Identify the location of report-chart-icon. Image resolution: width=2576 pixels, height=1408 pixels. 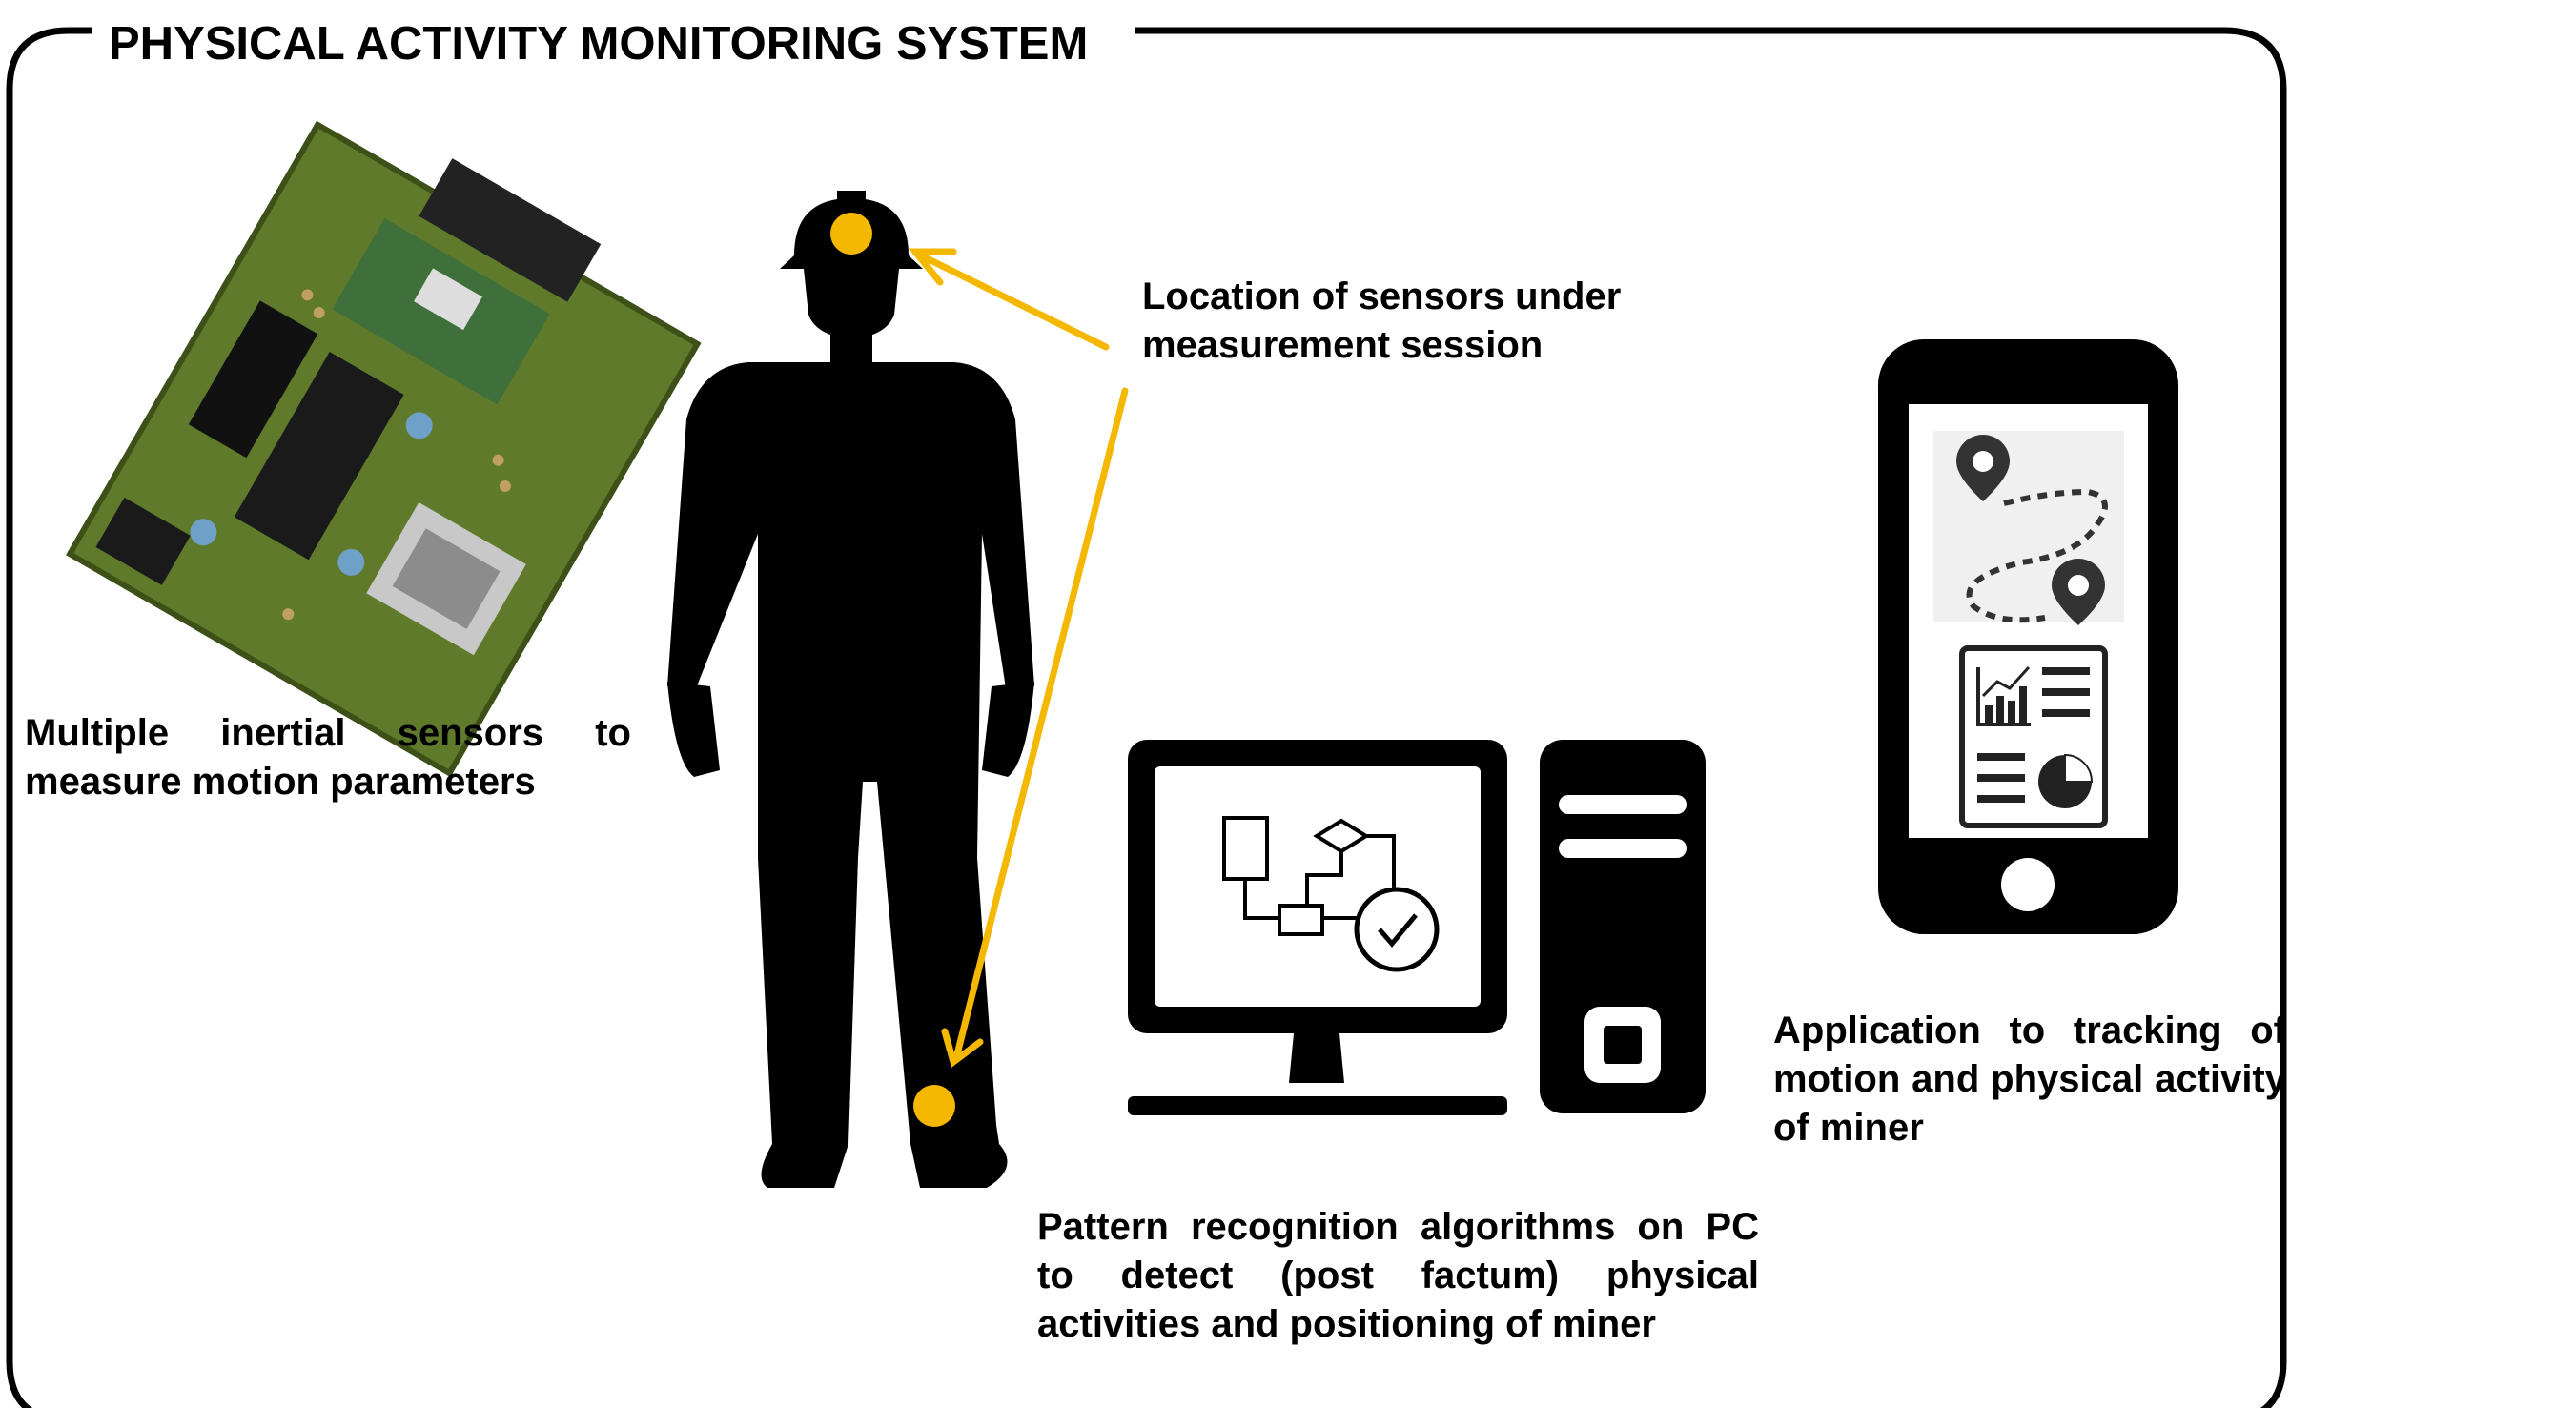
(2033, 737).